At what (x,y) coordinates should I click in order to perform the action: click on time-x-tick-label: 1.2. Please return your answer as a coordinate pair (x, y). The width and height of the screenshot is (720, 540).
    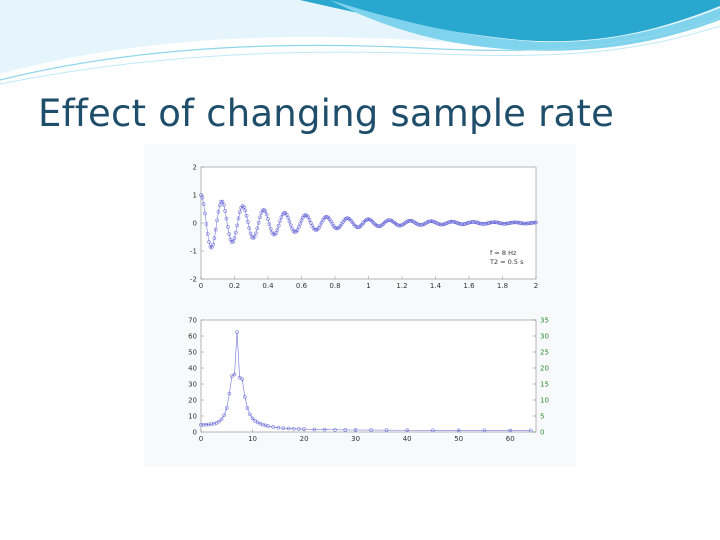
    Looking at the image, I should click on (401, 286).